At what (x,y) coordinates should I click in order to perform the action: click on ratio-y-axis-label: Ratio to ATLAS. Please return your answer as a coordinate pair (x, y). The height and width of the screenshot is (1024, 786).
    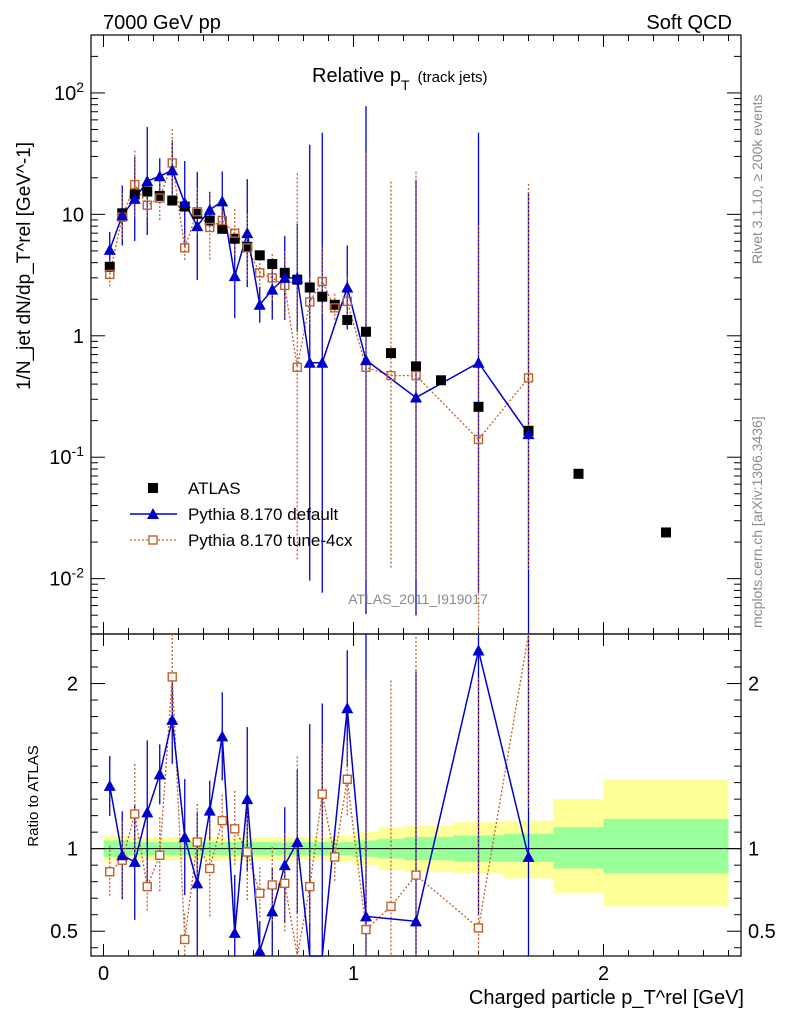
    Looking at the image, I should click on (33, 795).